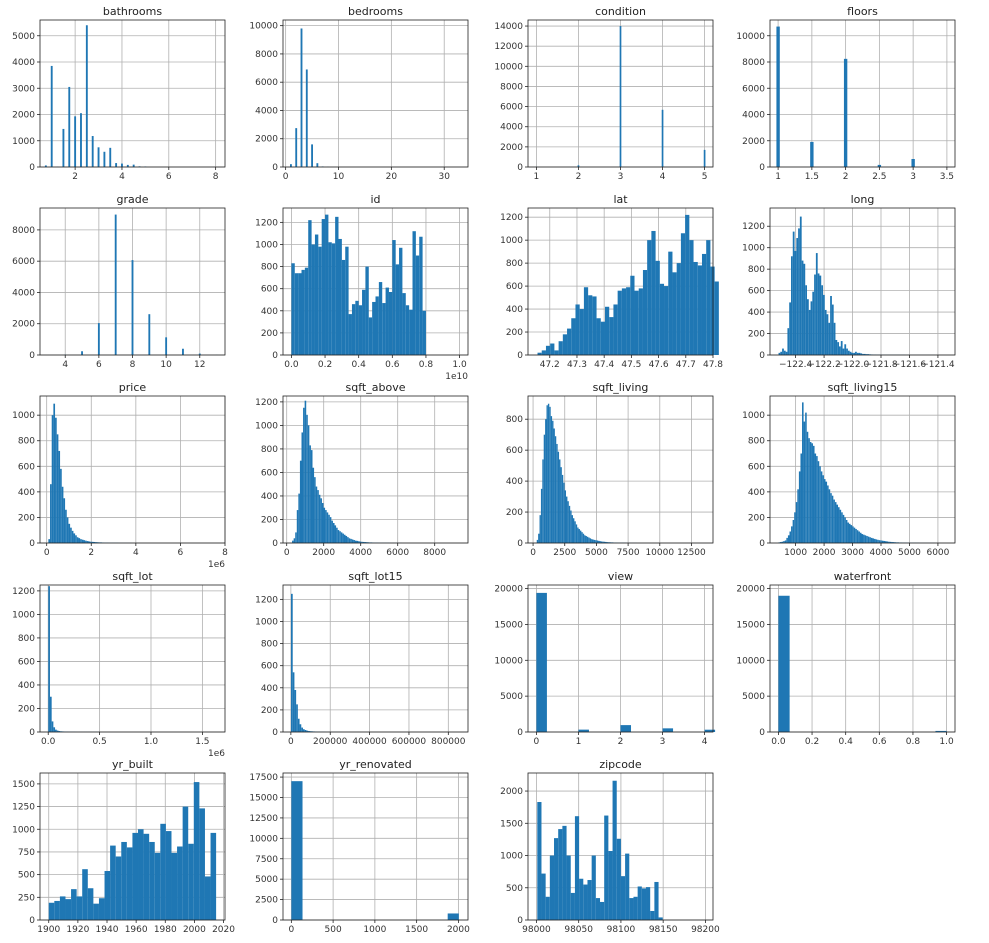 The width and height of the screenshot is (989, 943). I want to click on x-tick-label: 4, so click(663, 177).